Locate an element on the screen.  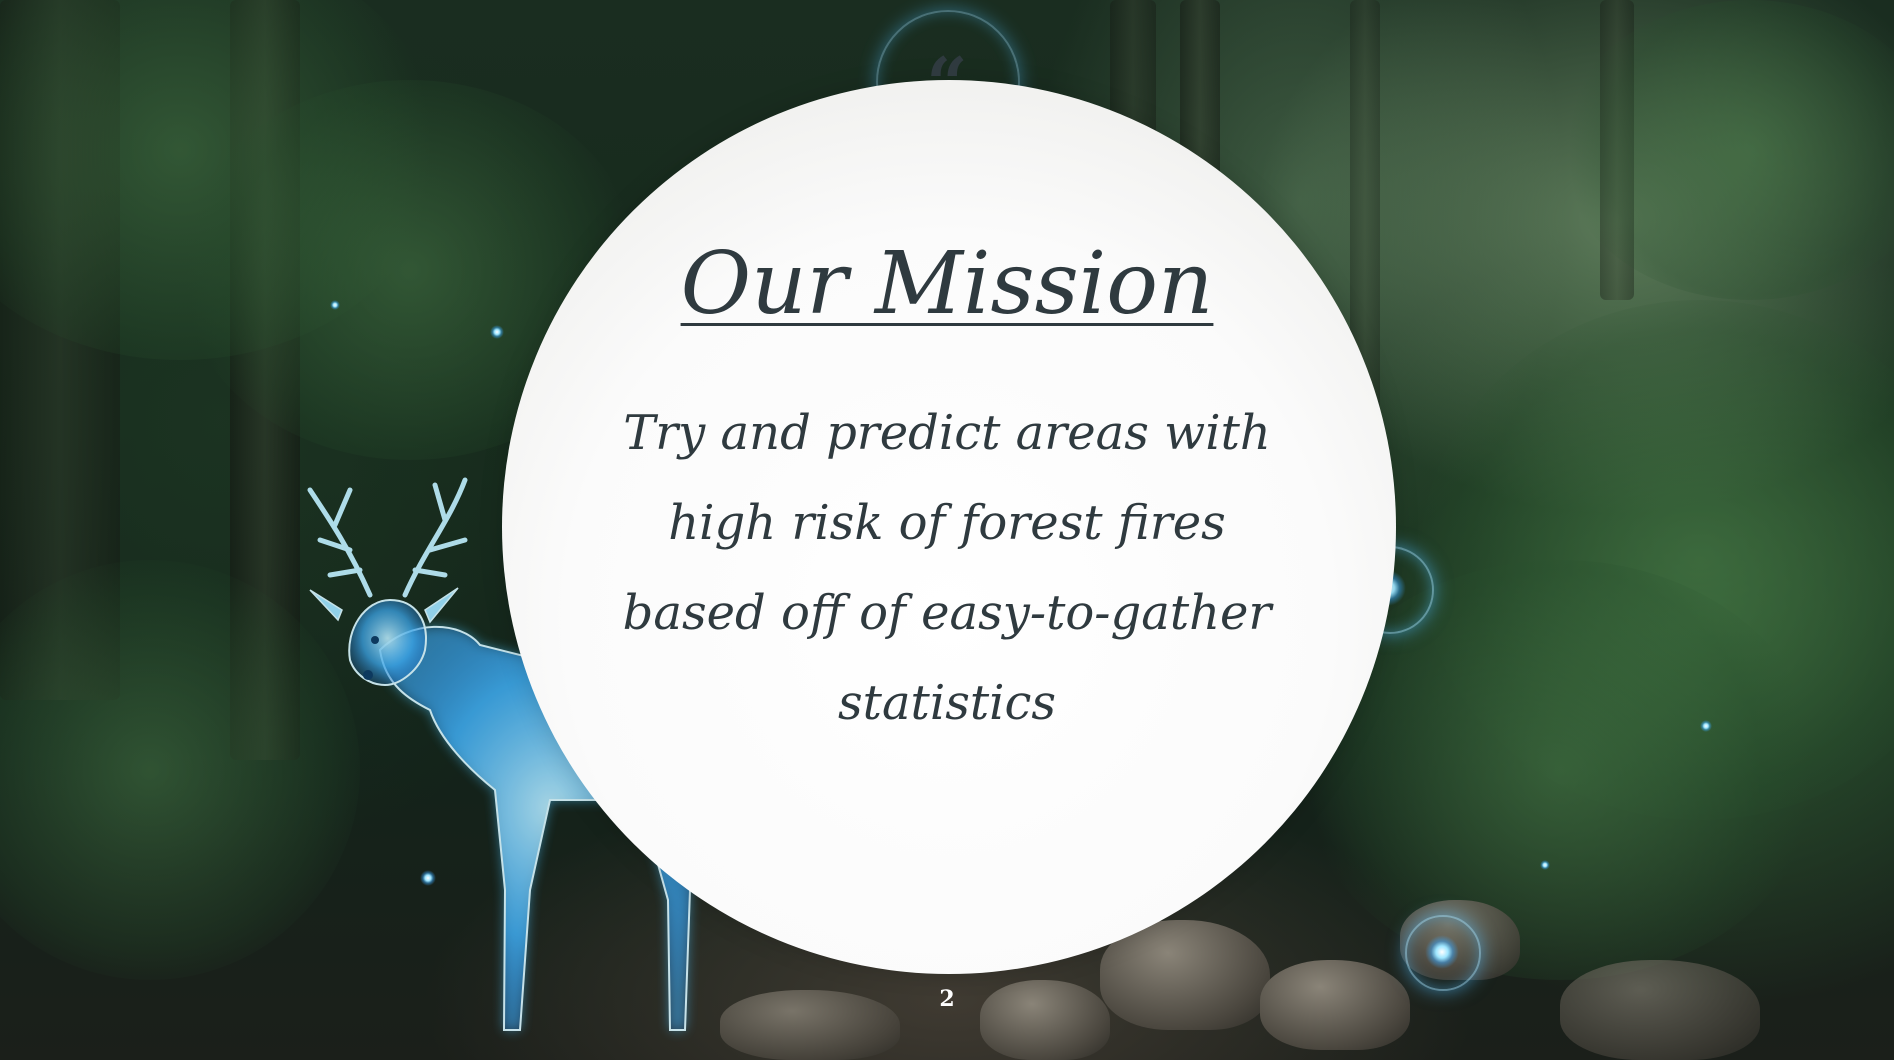
quote-icon: “ is located at coordinates (947, 83).